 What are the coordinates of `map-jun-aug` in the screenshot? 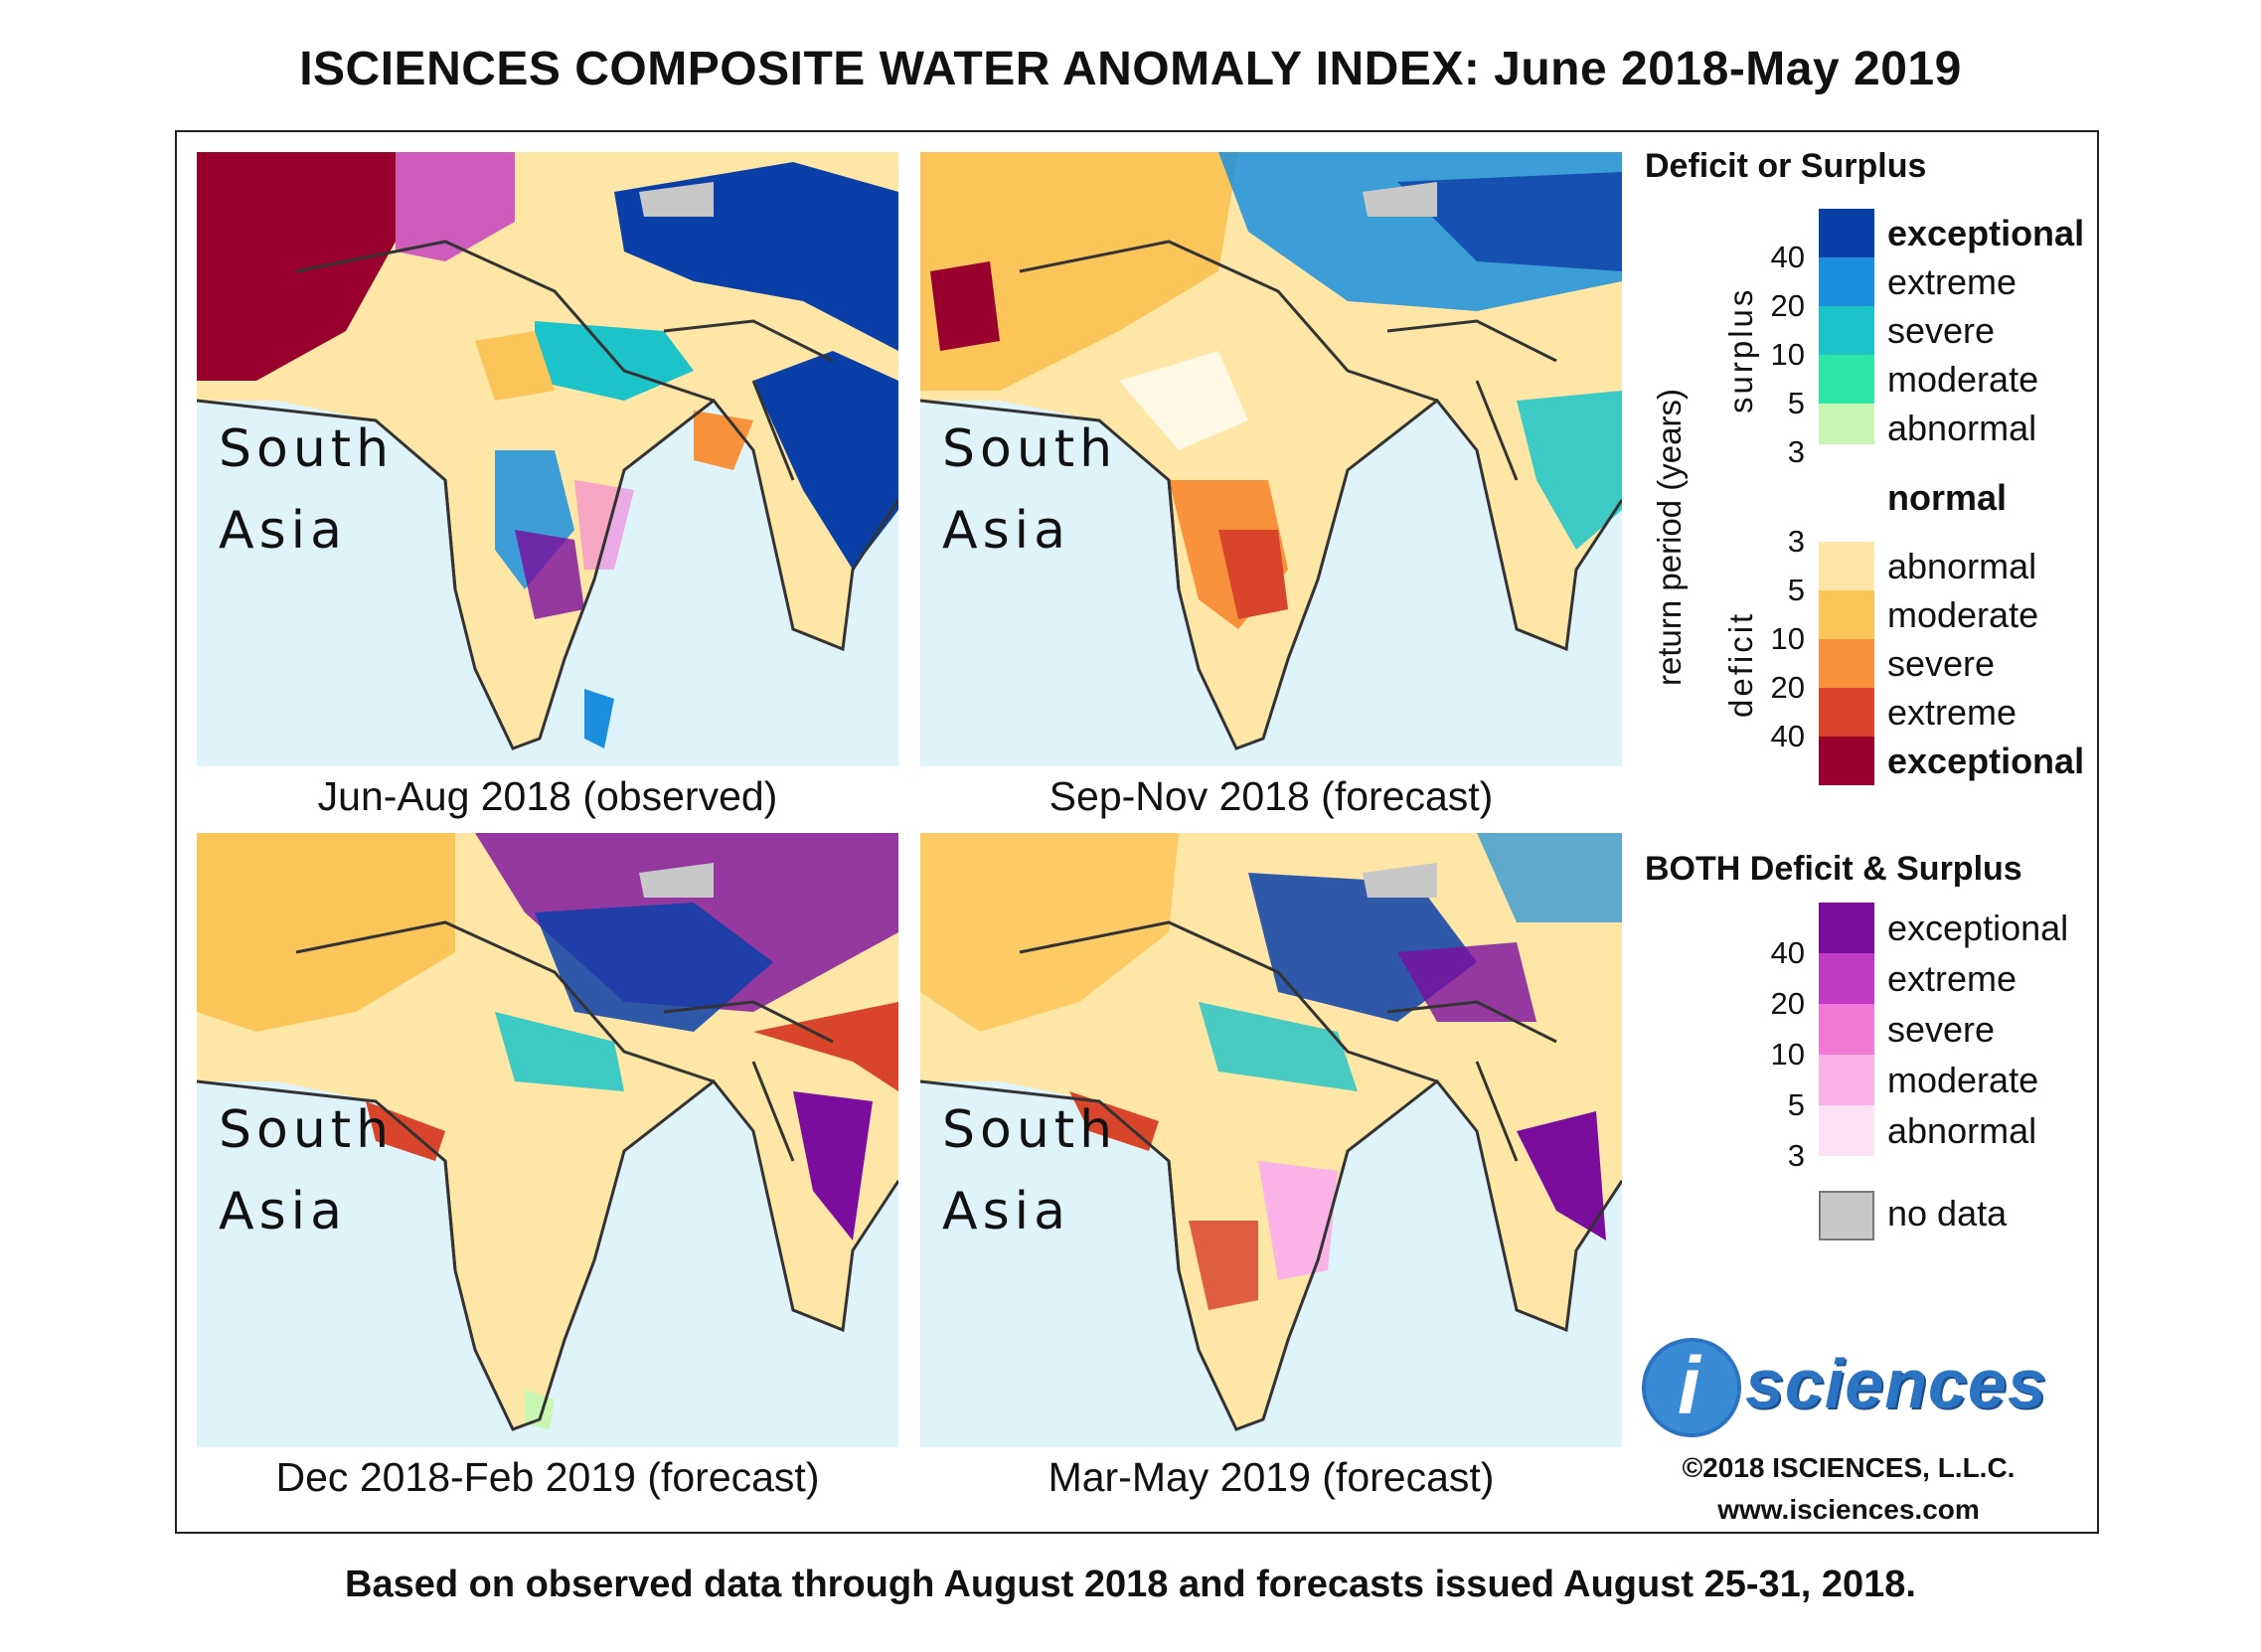 It's located at (548, 459).